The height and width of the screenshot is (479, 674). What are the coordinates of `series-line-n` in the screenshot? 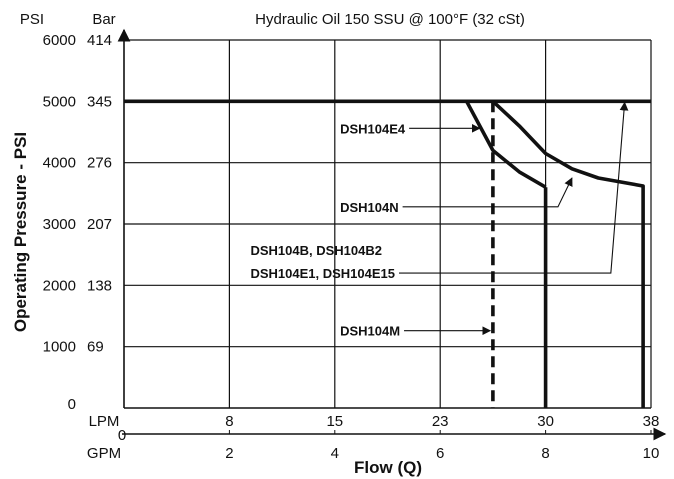 It's located at (568, 253).